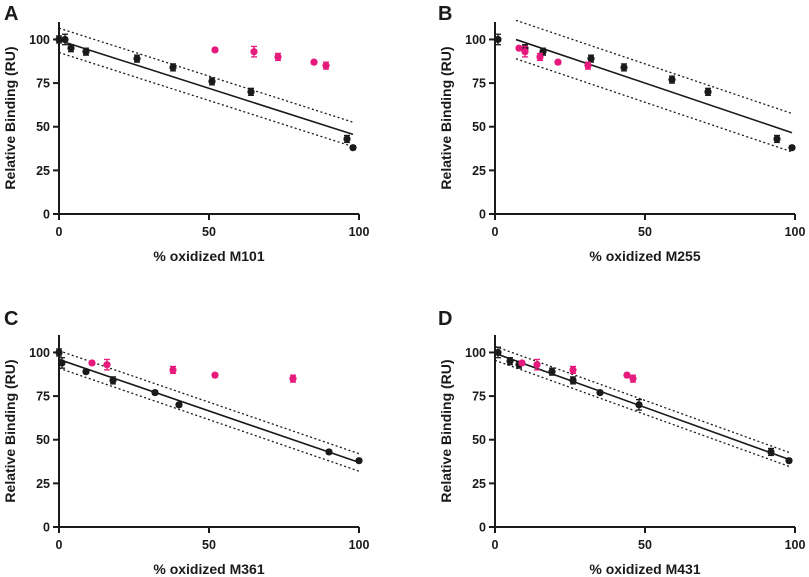 This screenshot has height=577, width=809. What do you see at coordinates (445, 14) in the screenshot?
I see `panel-letter: B` at bounding box center [445, 14].